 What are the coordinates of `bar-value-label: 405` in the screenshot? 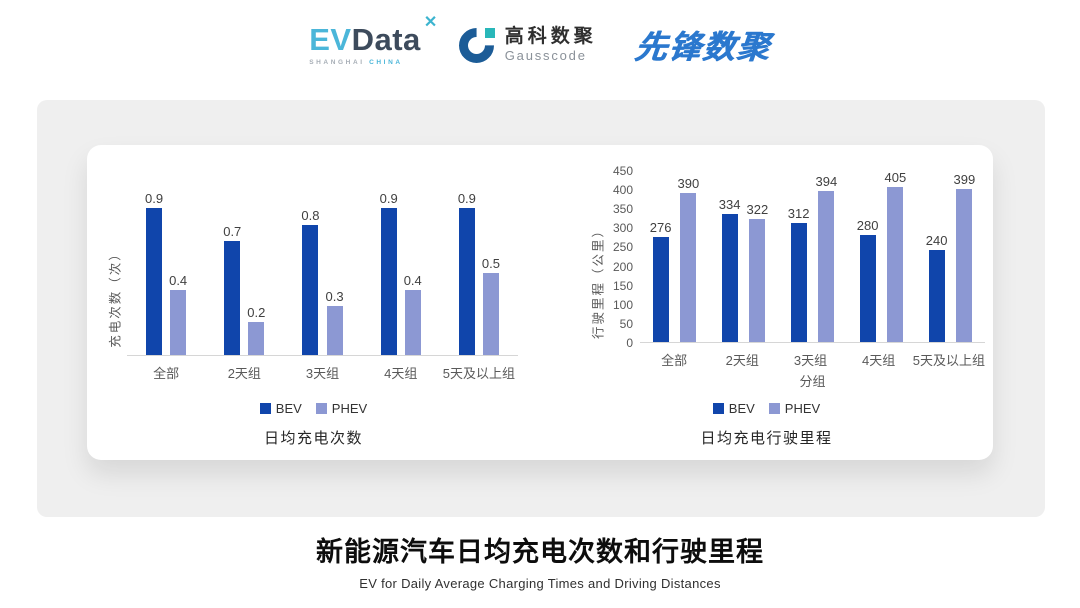 It's located at (895, 177).